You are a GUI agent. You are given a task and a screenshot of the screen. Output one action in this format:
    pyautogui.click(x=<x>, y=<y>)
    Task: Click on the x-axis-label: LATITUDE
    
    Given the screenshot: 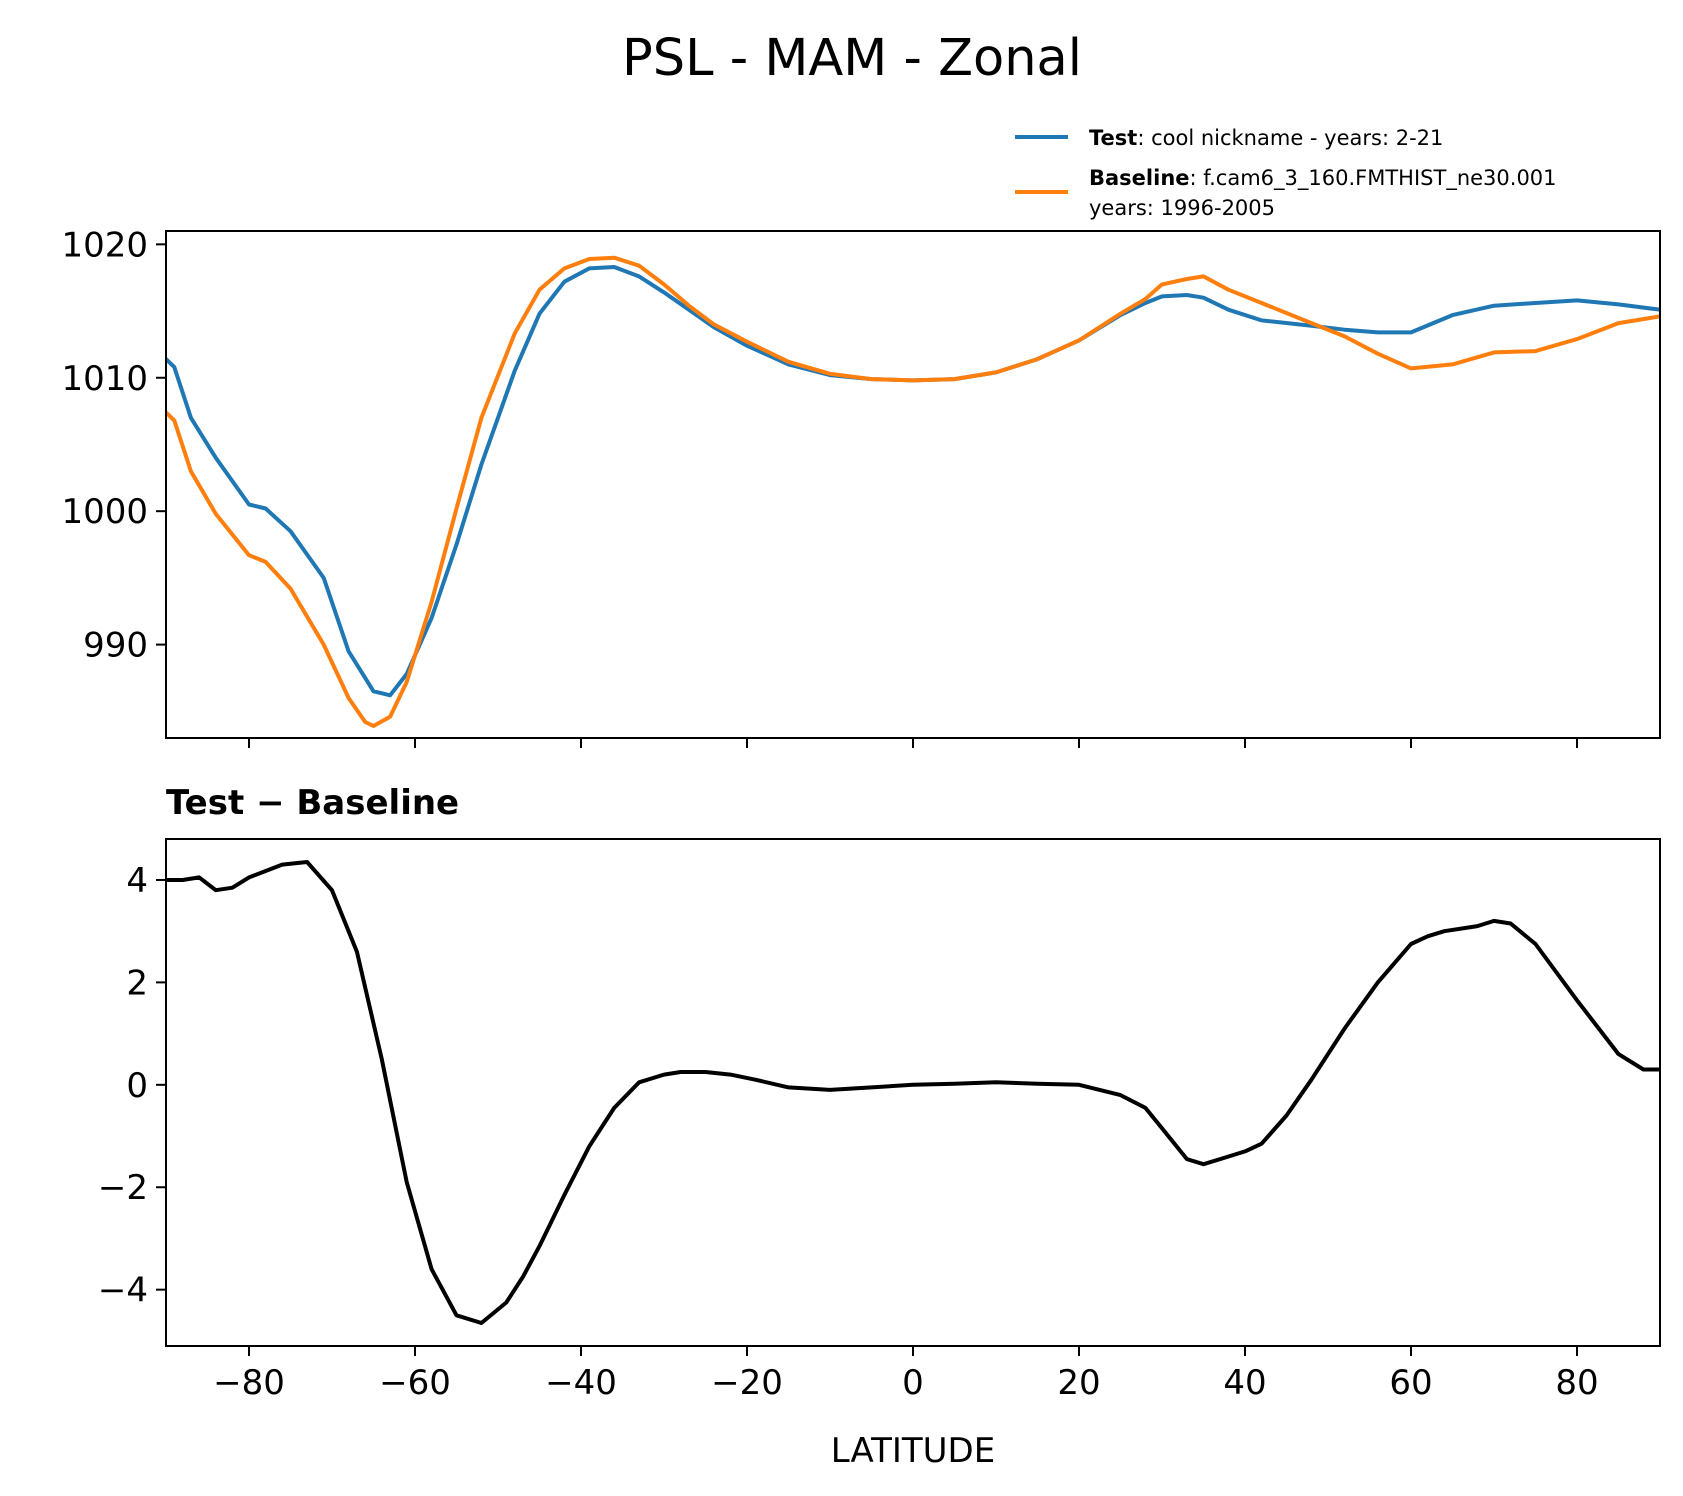 What is the action you would take?
    pyautogui.click(x=913, y=1451)
    